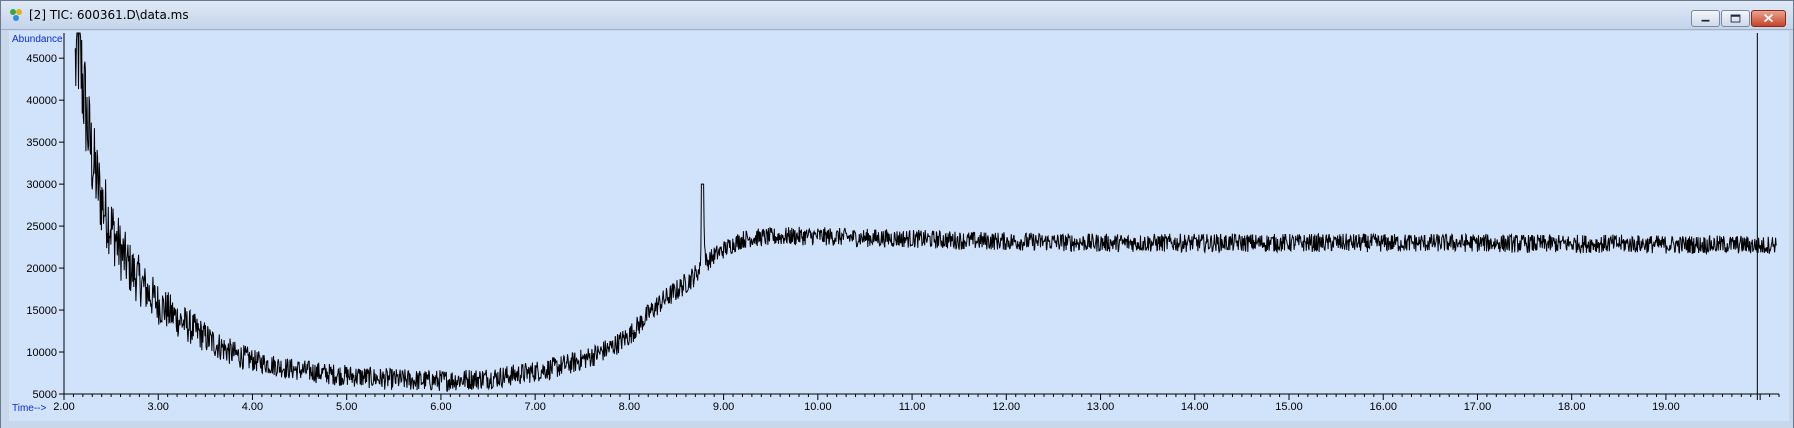  What do you see at coordinates (41, 311) in the screenshot?
I see `y-tick-label: 15000` at bounding box center [41, 311].